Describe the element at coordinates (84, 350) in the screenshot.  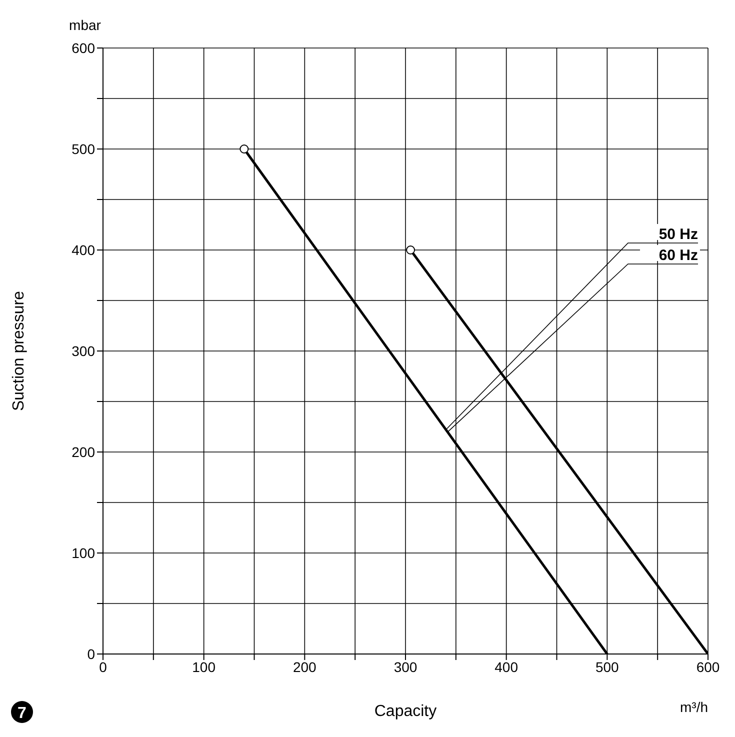
I see `y-tick-label: 300` at that location.